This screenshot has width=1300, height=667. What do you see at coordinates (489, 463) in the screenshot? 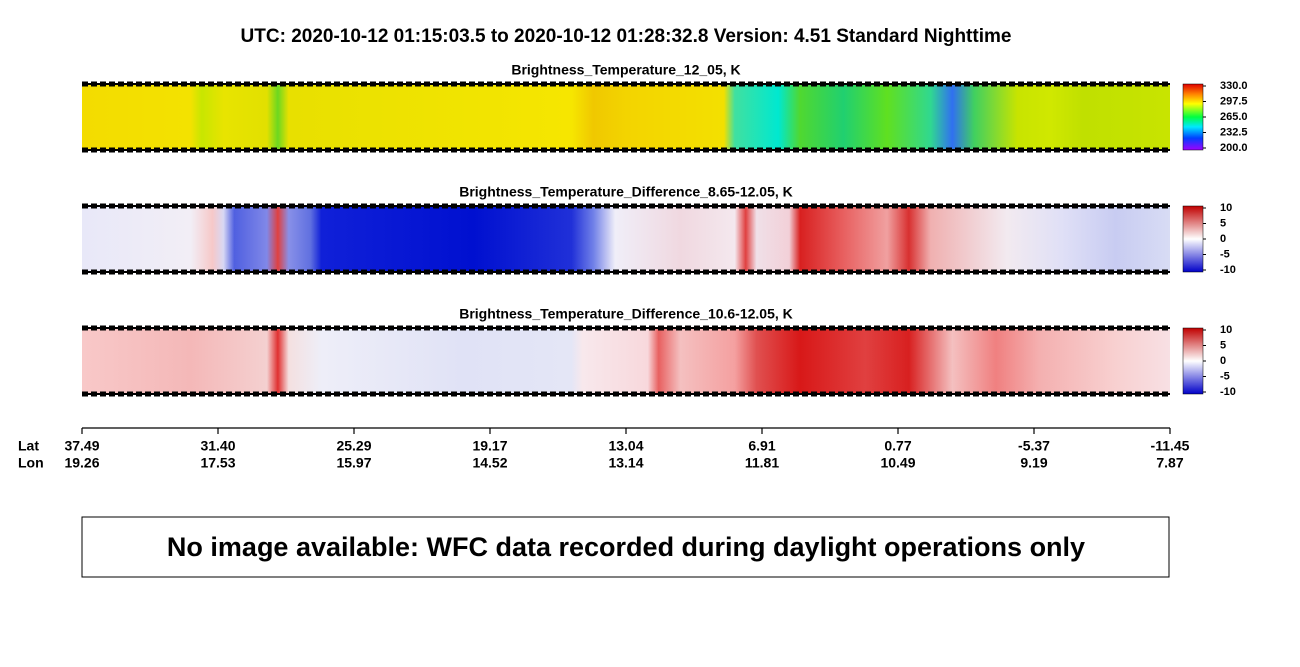
I see `lon-label: 14.52` at bounding box center [489, 463].